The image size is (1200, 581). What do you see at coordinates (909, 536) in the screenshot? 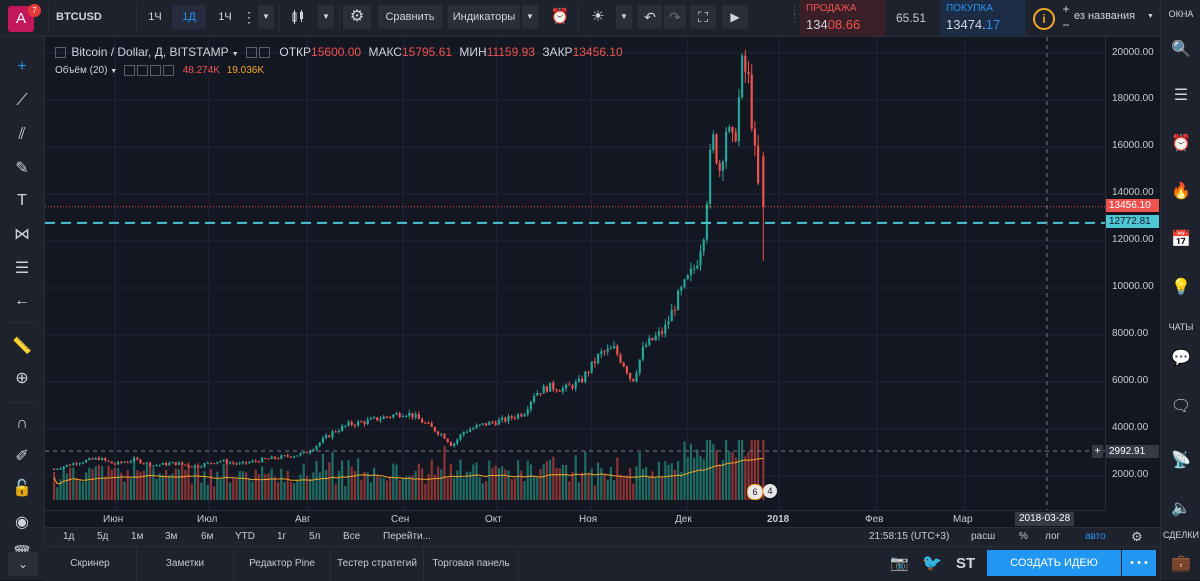
I see `clock-time: 21:58:15 (UTC+3)` at bounding box center [909, 536].